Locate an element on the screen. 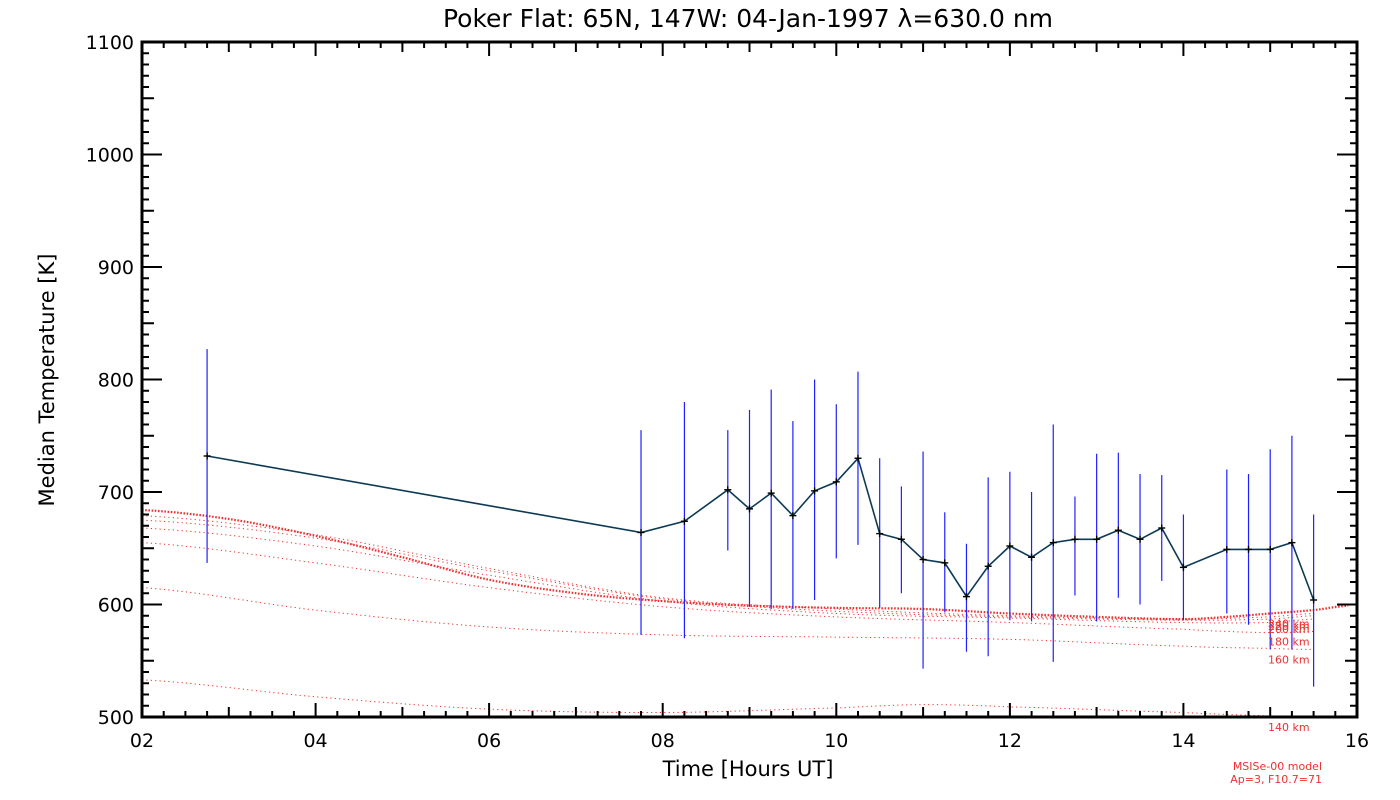 The image size is (1400, 800). model-label-240km: 240 km is located at coordinates (1289, 624).